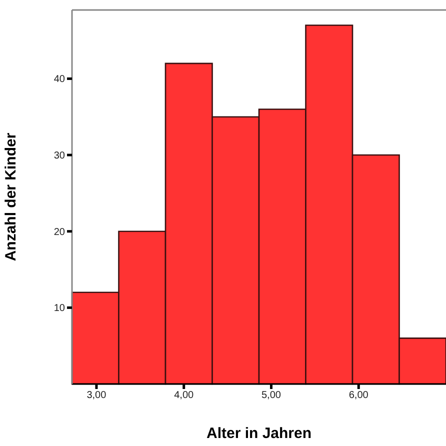  Describe the element at coordinates (272, 396) in the screenshot. I see `x-tick-label: 5,00` at that location.